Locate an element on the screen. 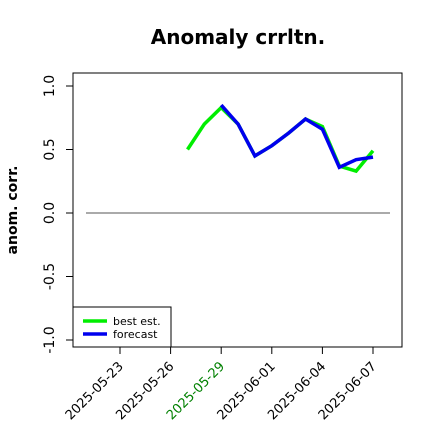 The height and width of the screenshot is (445, 440). y-tick-label: -1.0 is located at coordinates (50, 339).